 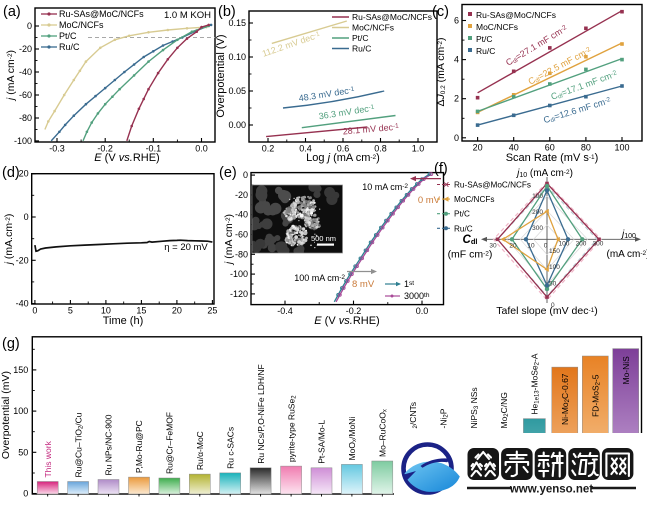 What do you see at coordinates (186, 247) in the screenshot?
I see `svg-text: η = 20 mV` at bounding box center [186, 247].